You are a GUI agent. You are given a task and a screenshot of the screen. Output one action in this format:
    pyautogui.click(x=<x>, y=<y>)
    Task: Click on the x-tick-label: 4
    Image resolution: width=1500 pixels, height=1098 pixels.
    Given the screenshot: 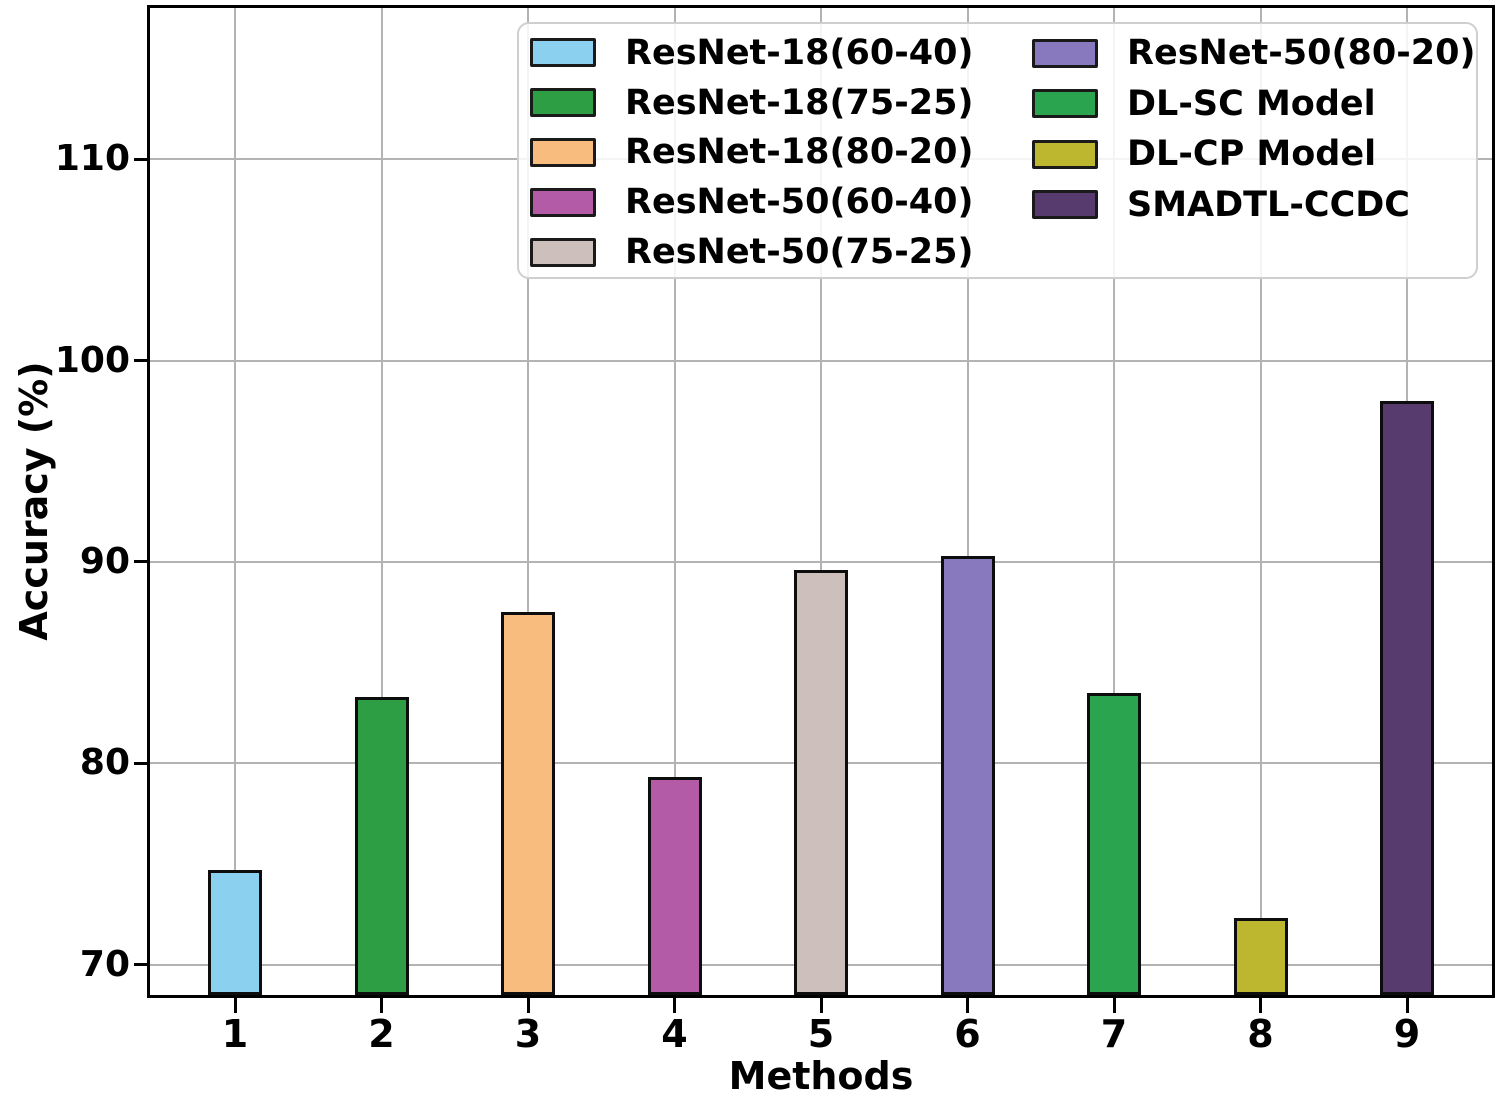 What is the action you would take?
    pyautogui.click(x=674, y=1034)
    